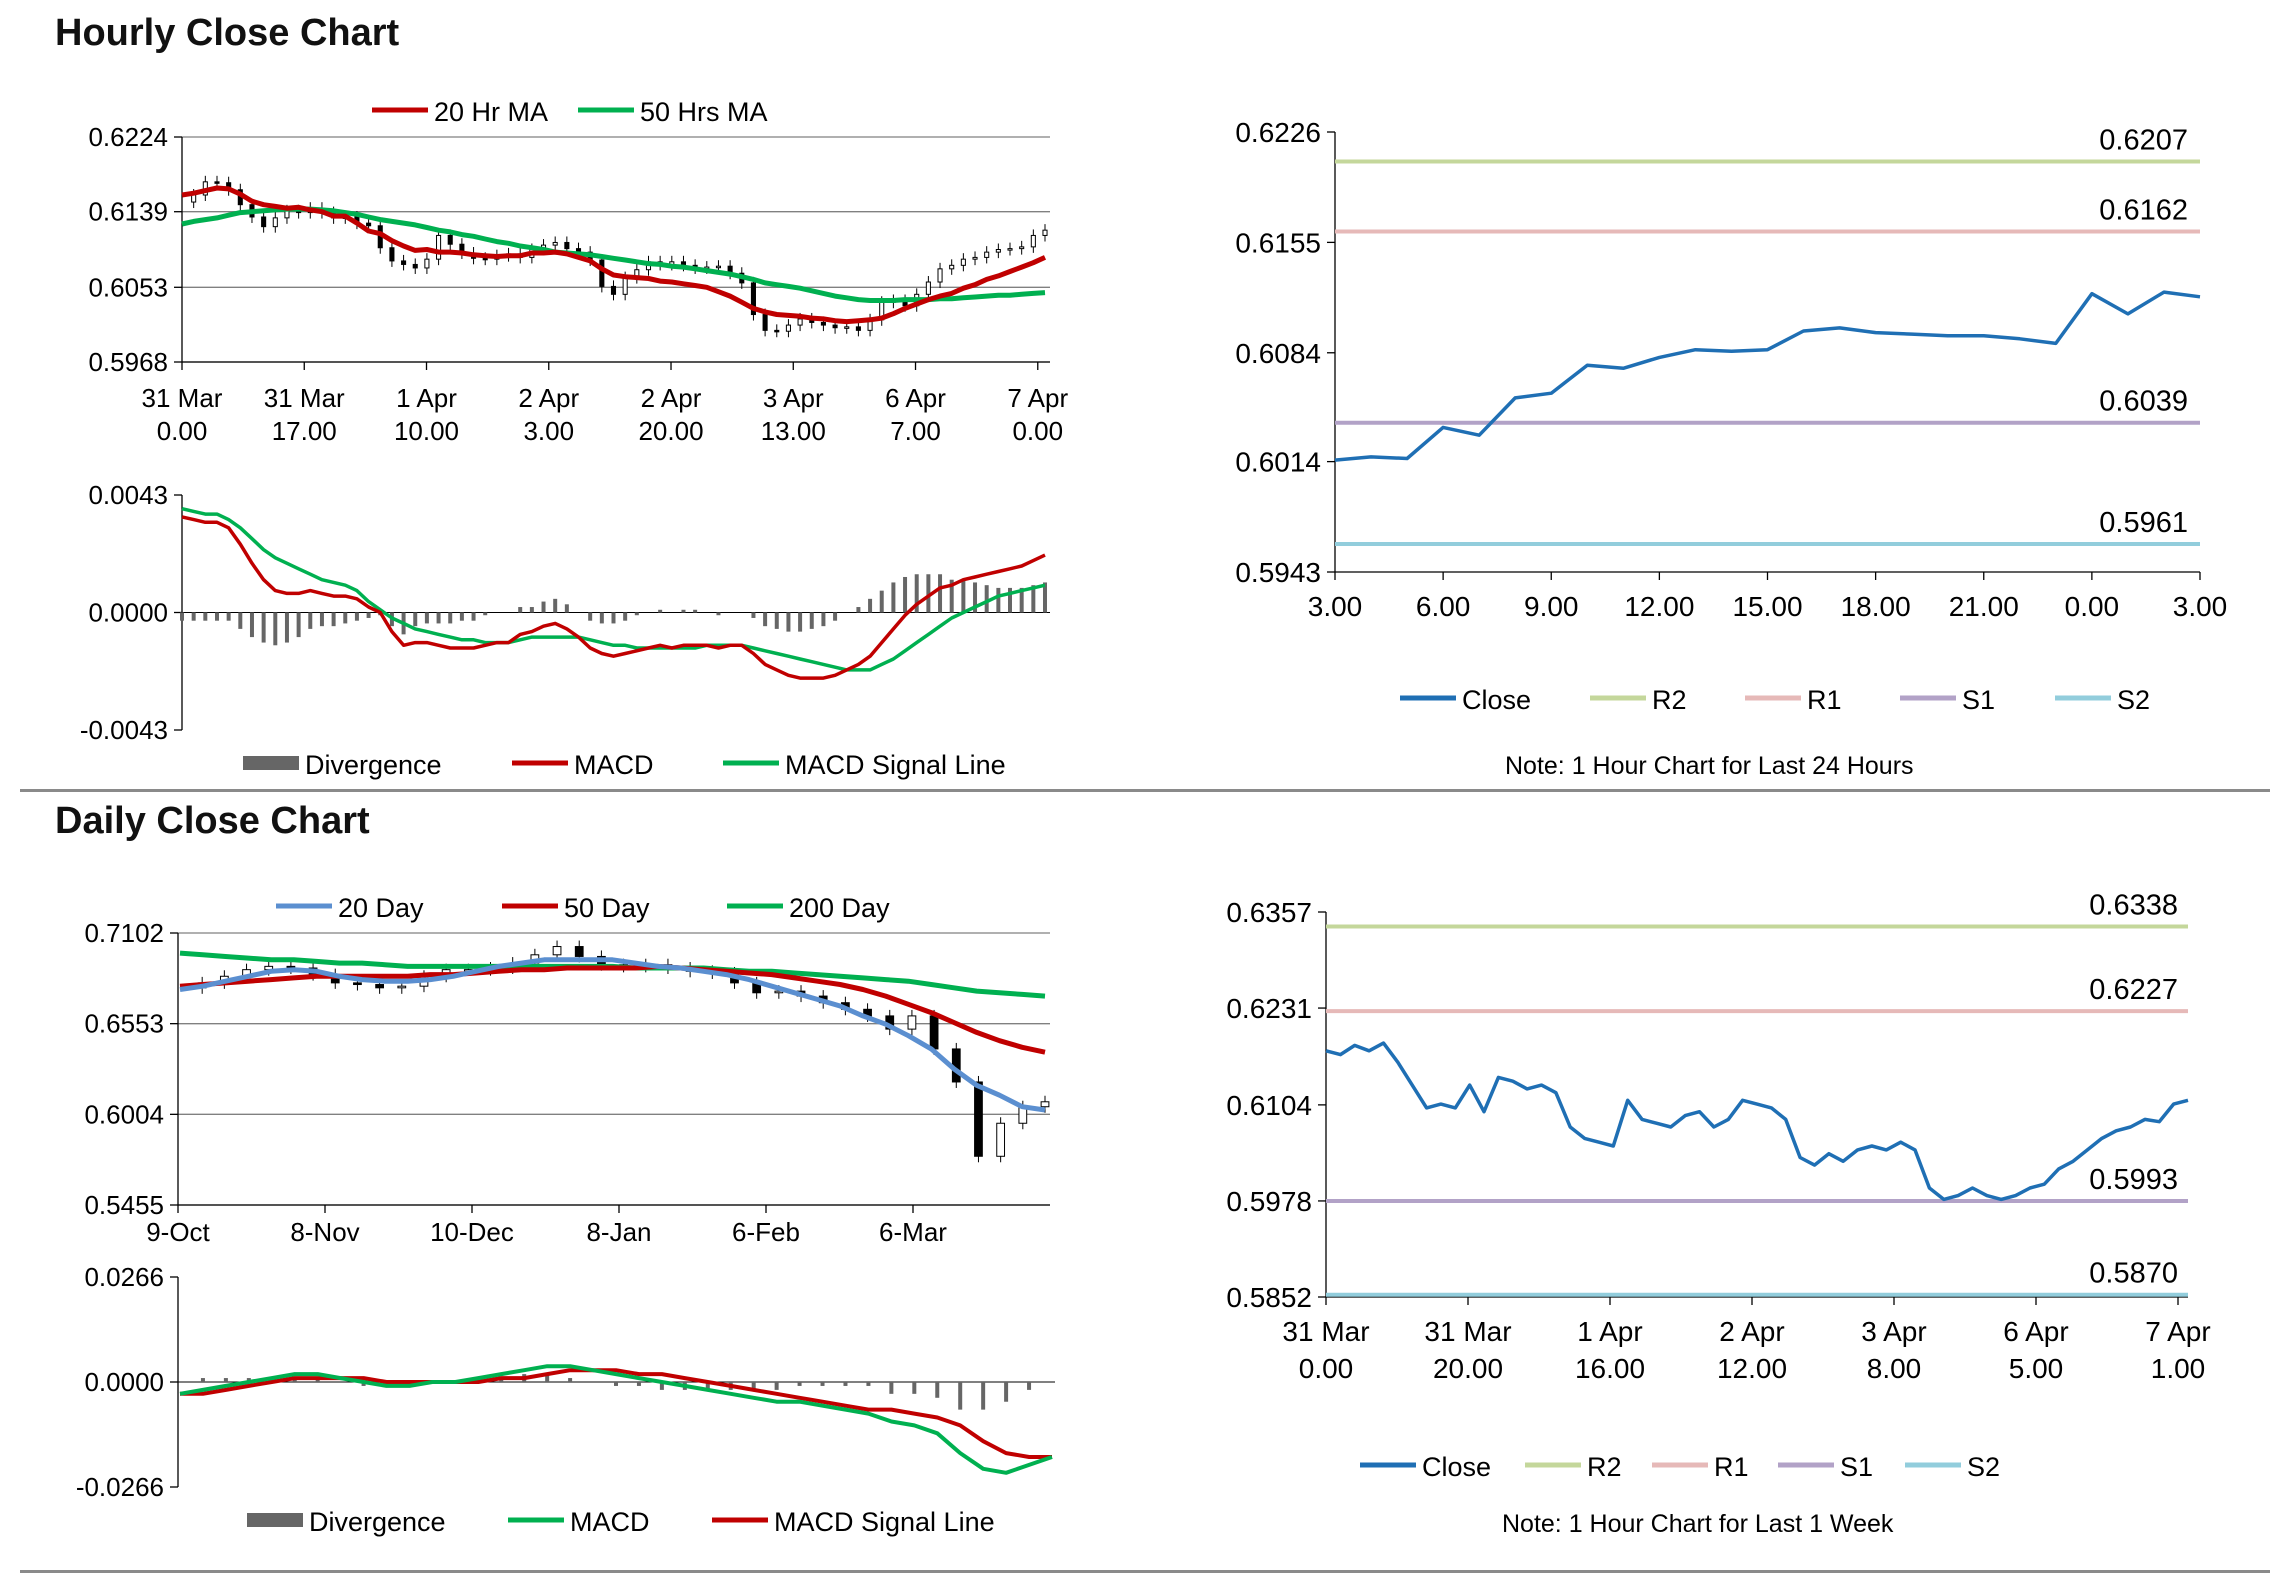 This screenshot has width=2291, height=1577. What do you see at coordinates (1278, 572) in the screenshot?
I see `y-tick-label: 0.5943` at bounding box center [1278, 572].